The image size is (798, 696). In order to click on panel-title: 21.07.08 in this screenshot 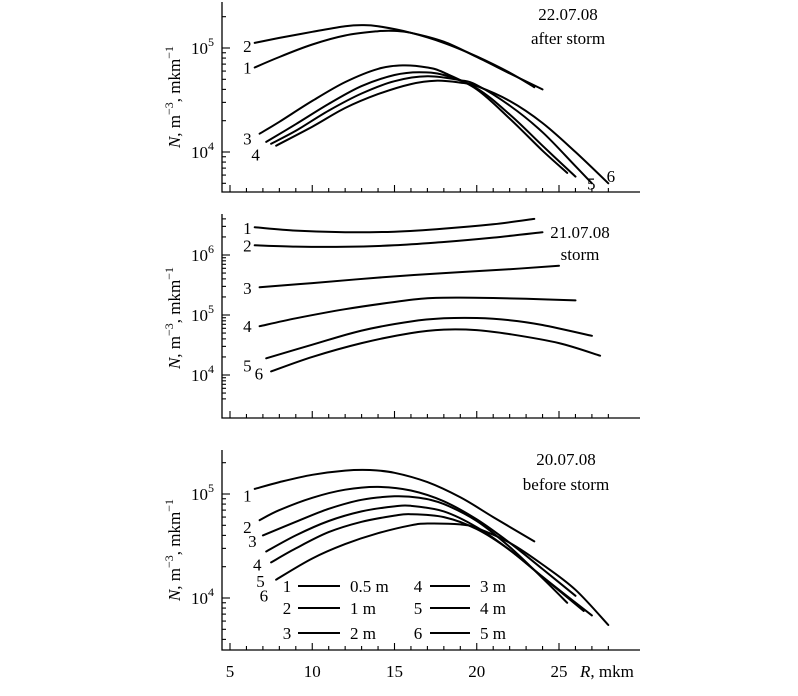, I will do `click(580, 232)`.